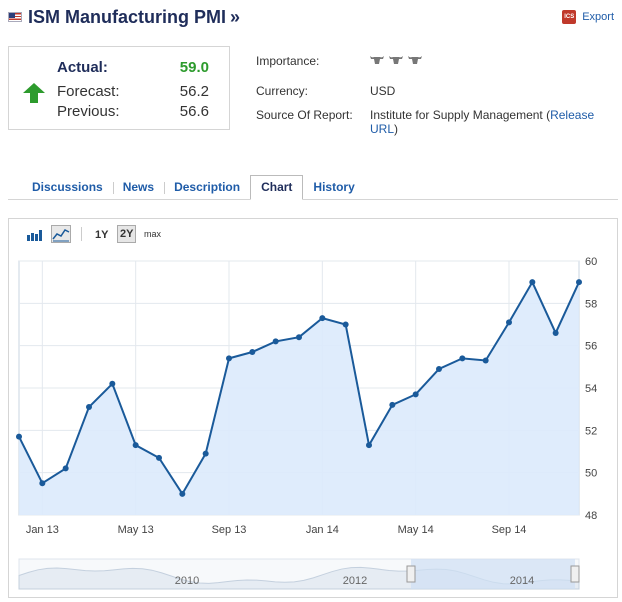 The height and width of the screenshot is (602, 622). What do you see at coordinates (569, 17) in the screenshot?
I see `ics-calendar-icon: ICS` at bounding box center [569, 17].